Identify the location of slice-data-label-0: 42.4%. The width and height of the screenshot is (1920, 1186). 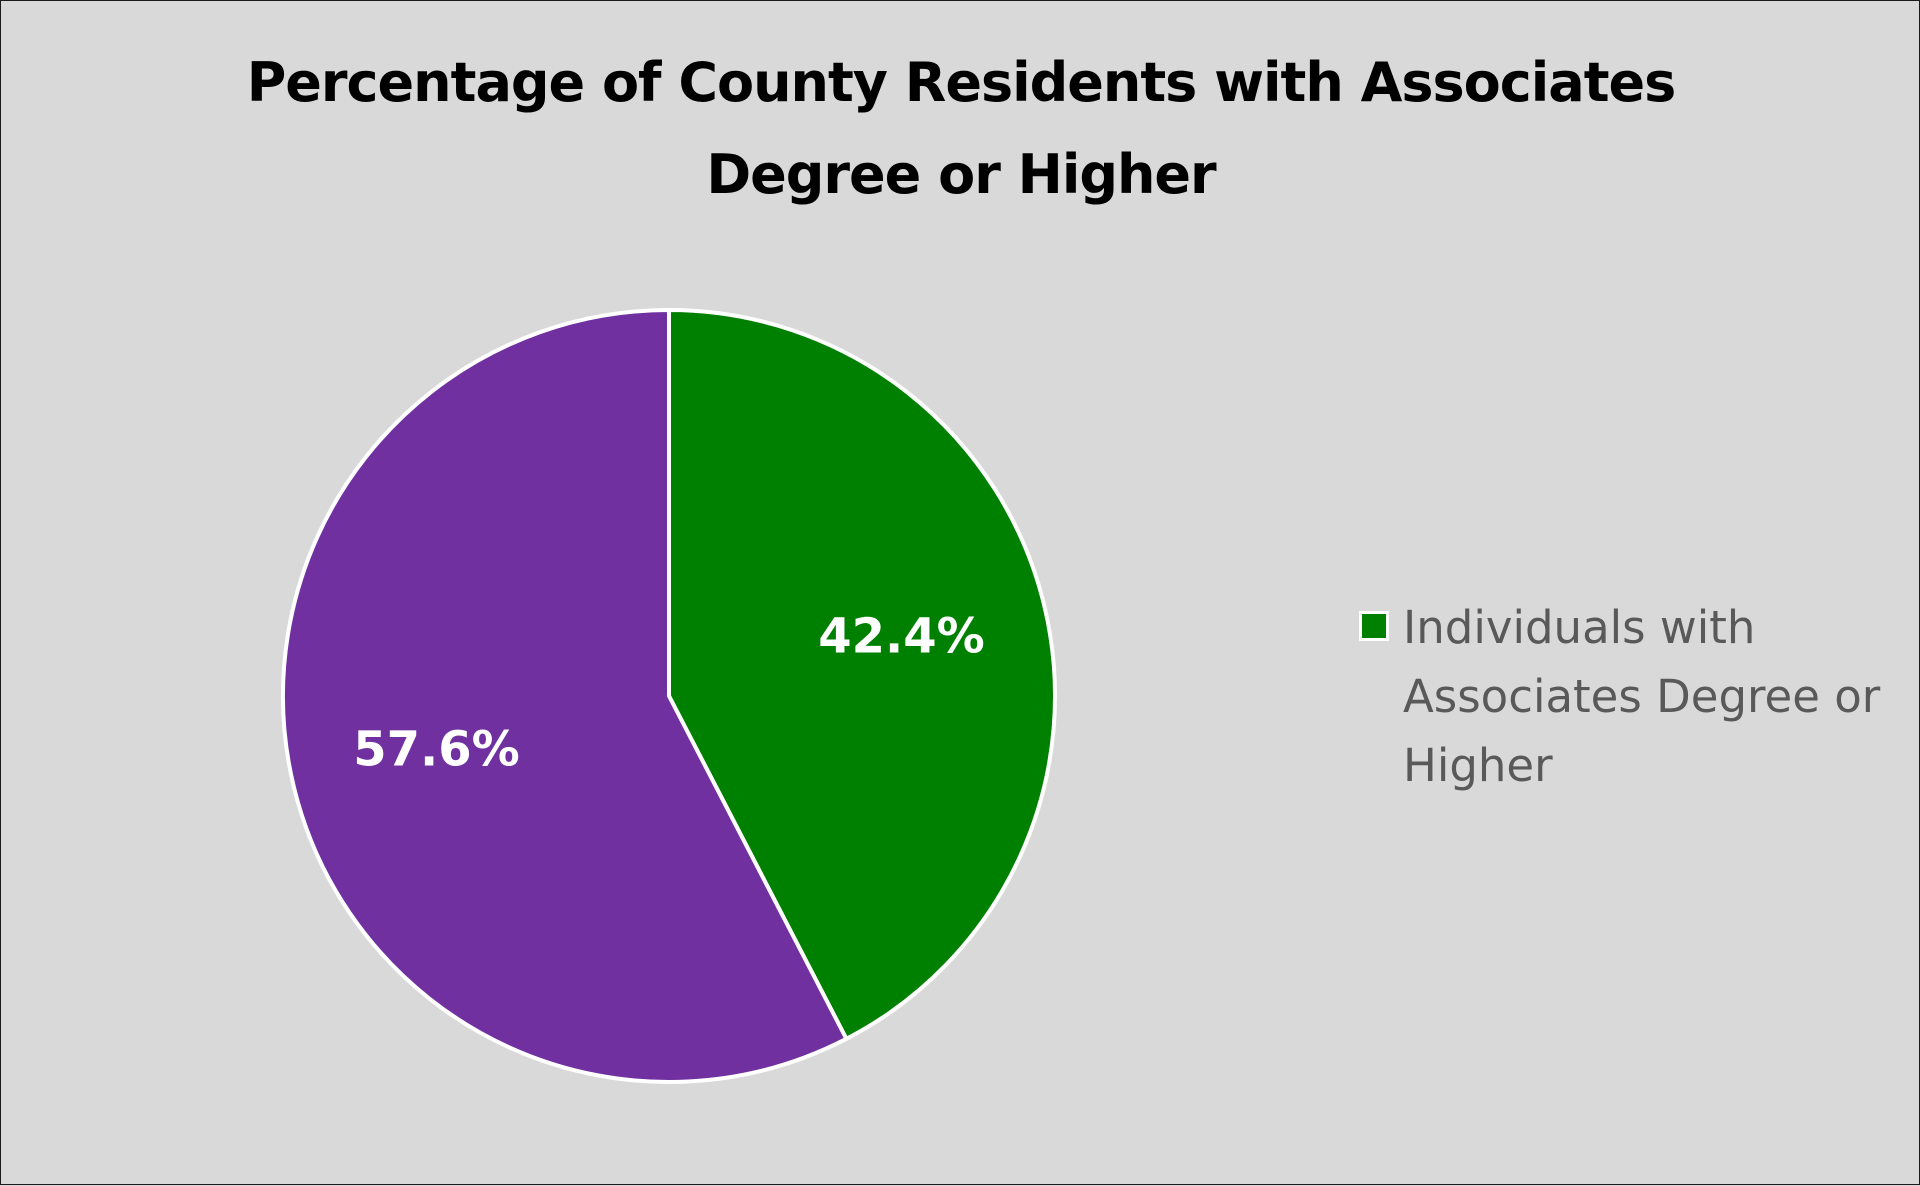
(901, 636).